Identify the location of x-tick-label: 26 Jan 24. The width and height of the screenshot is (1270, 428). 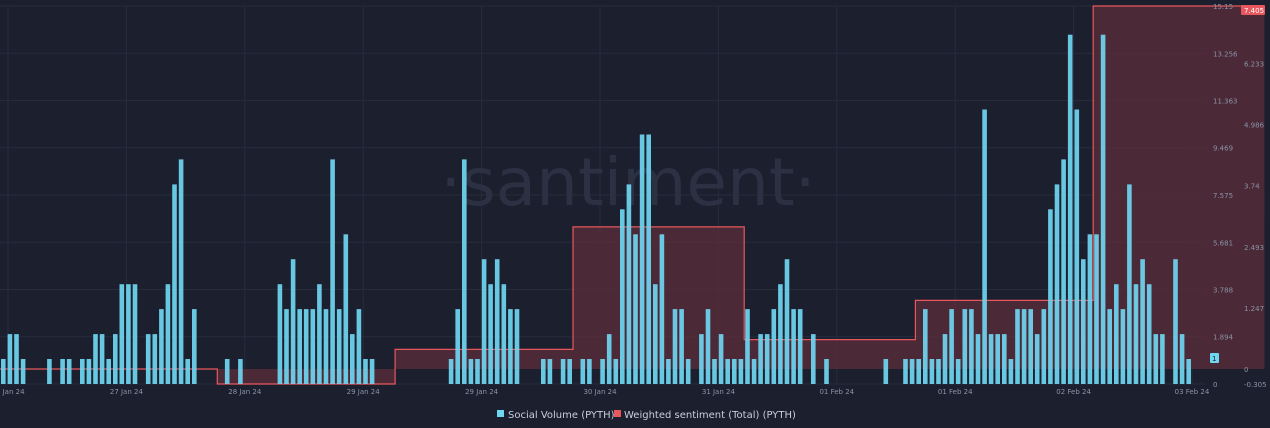
(12, 392).